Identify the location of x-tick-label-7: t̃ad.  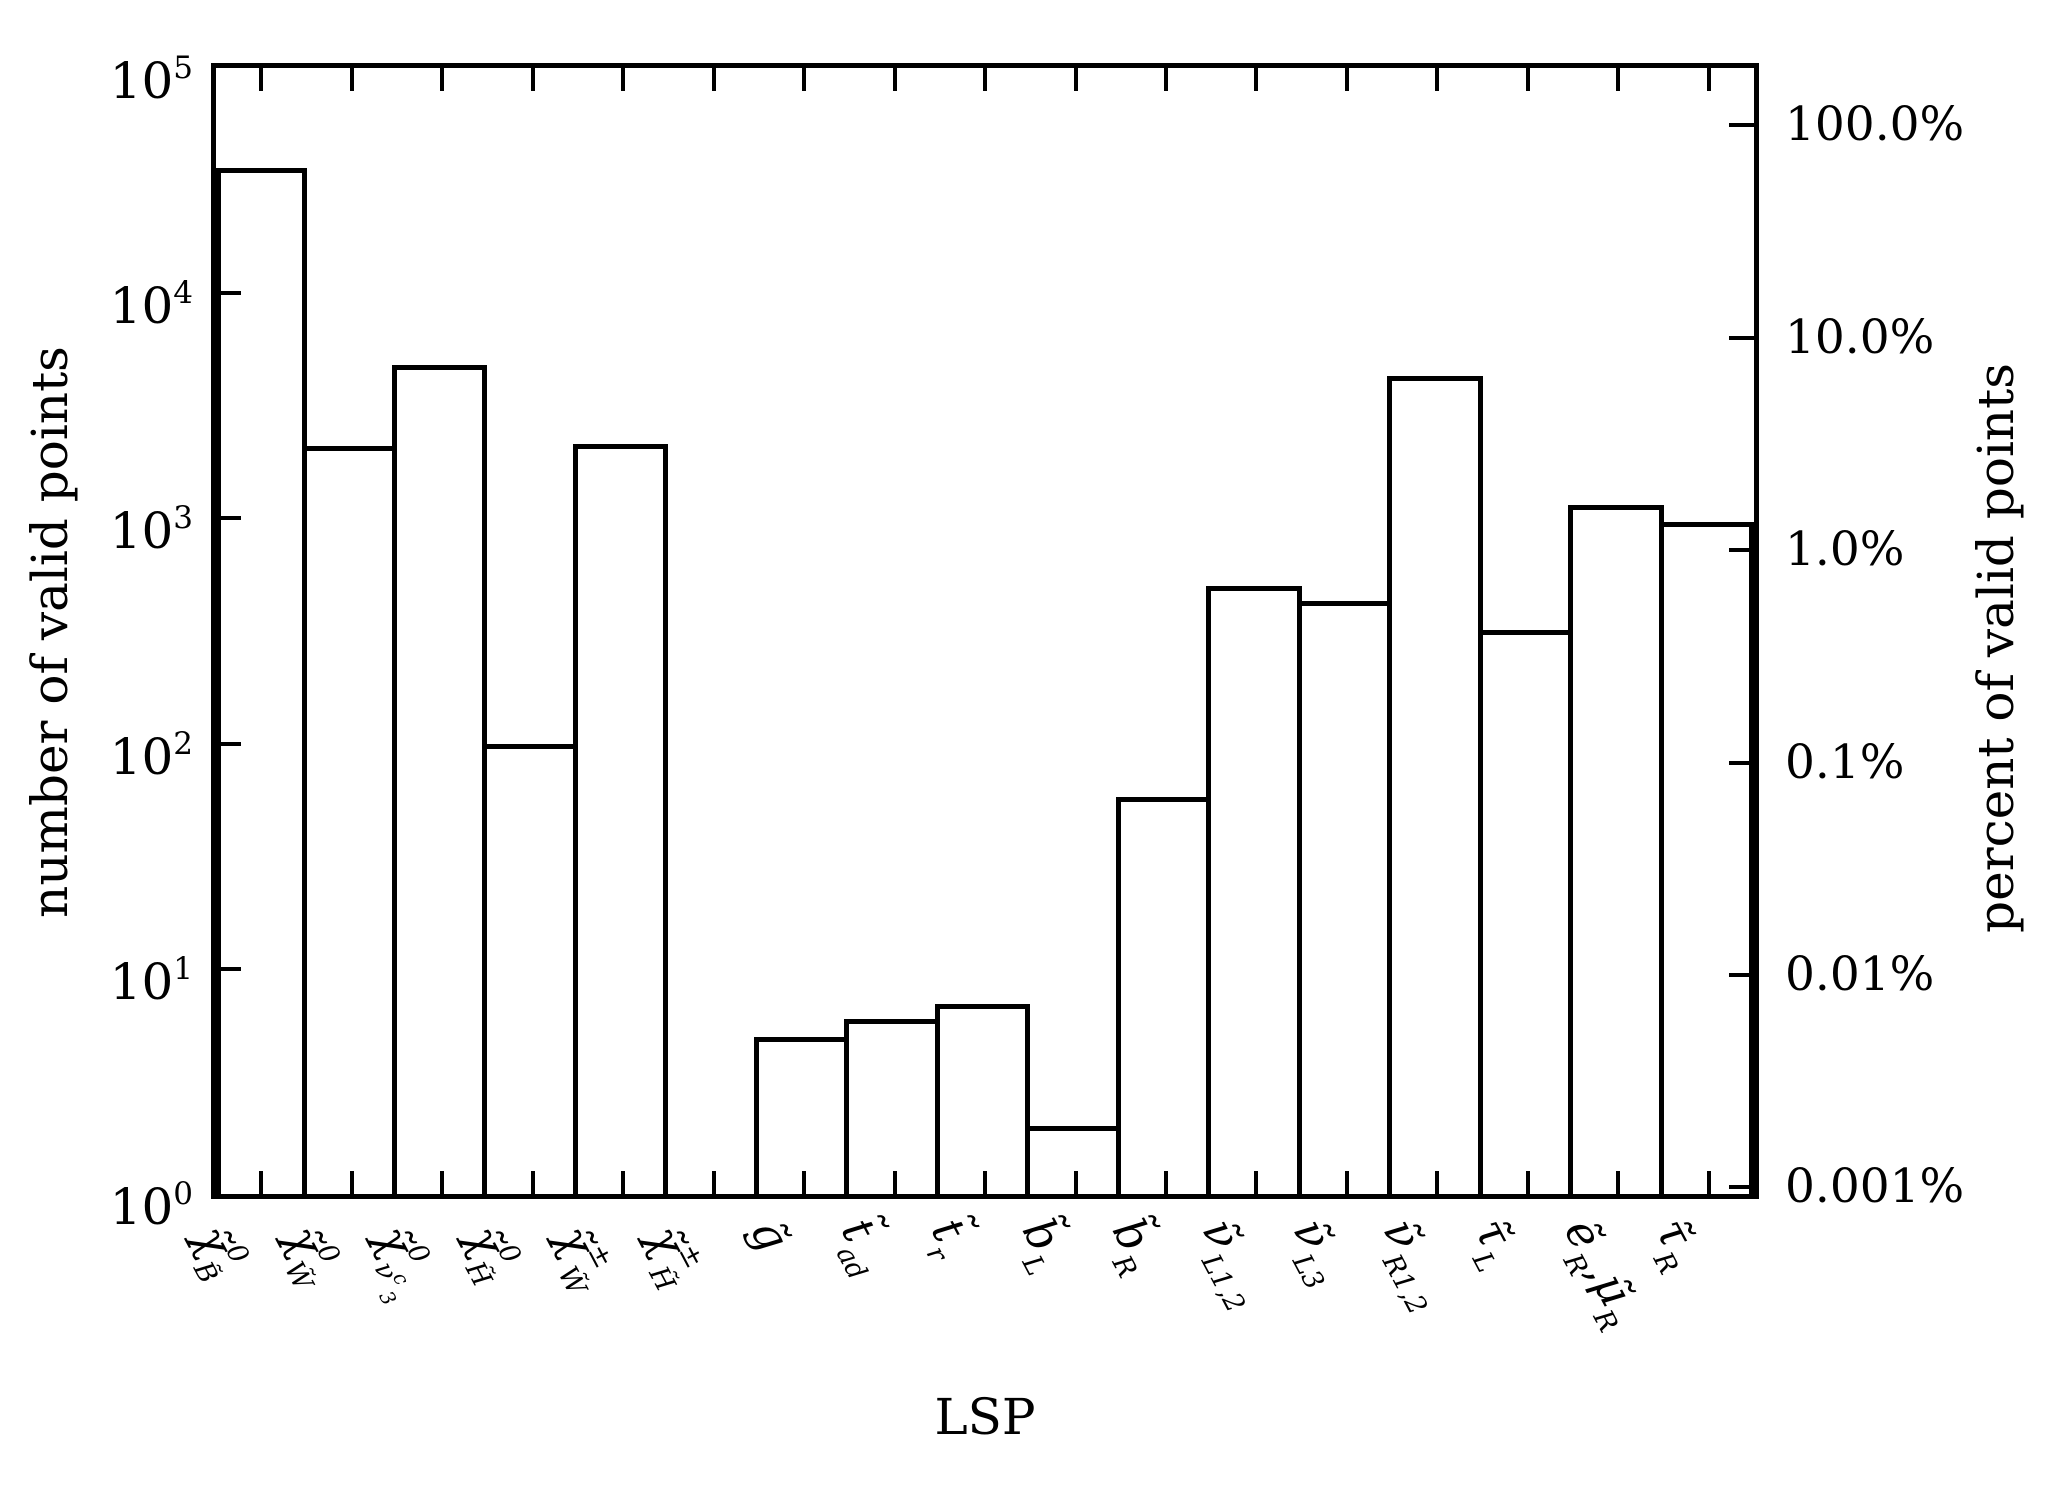
(857, 1247).